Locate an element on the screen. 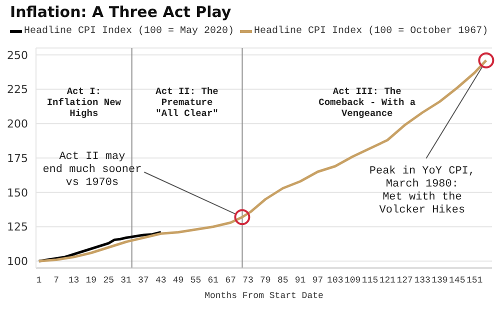 This screenshot has height=327, width=500. y-tick-label: 125 is located at coordinates (17, 227).